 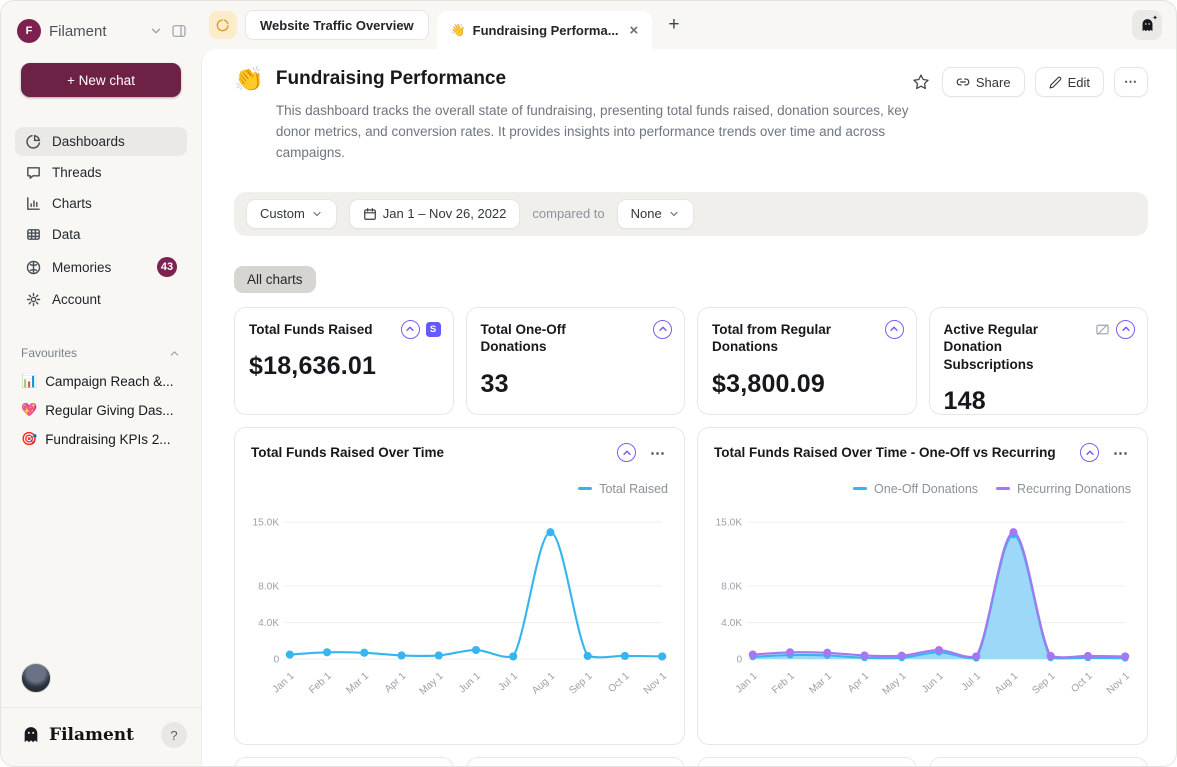 I want to click on svg-text: 8.0K, so click(x=268, y=586).